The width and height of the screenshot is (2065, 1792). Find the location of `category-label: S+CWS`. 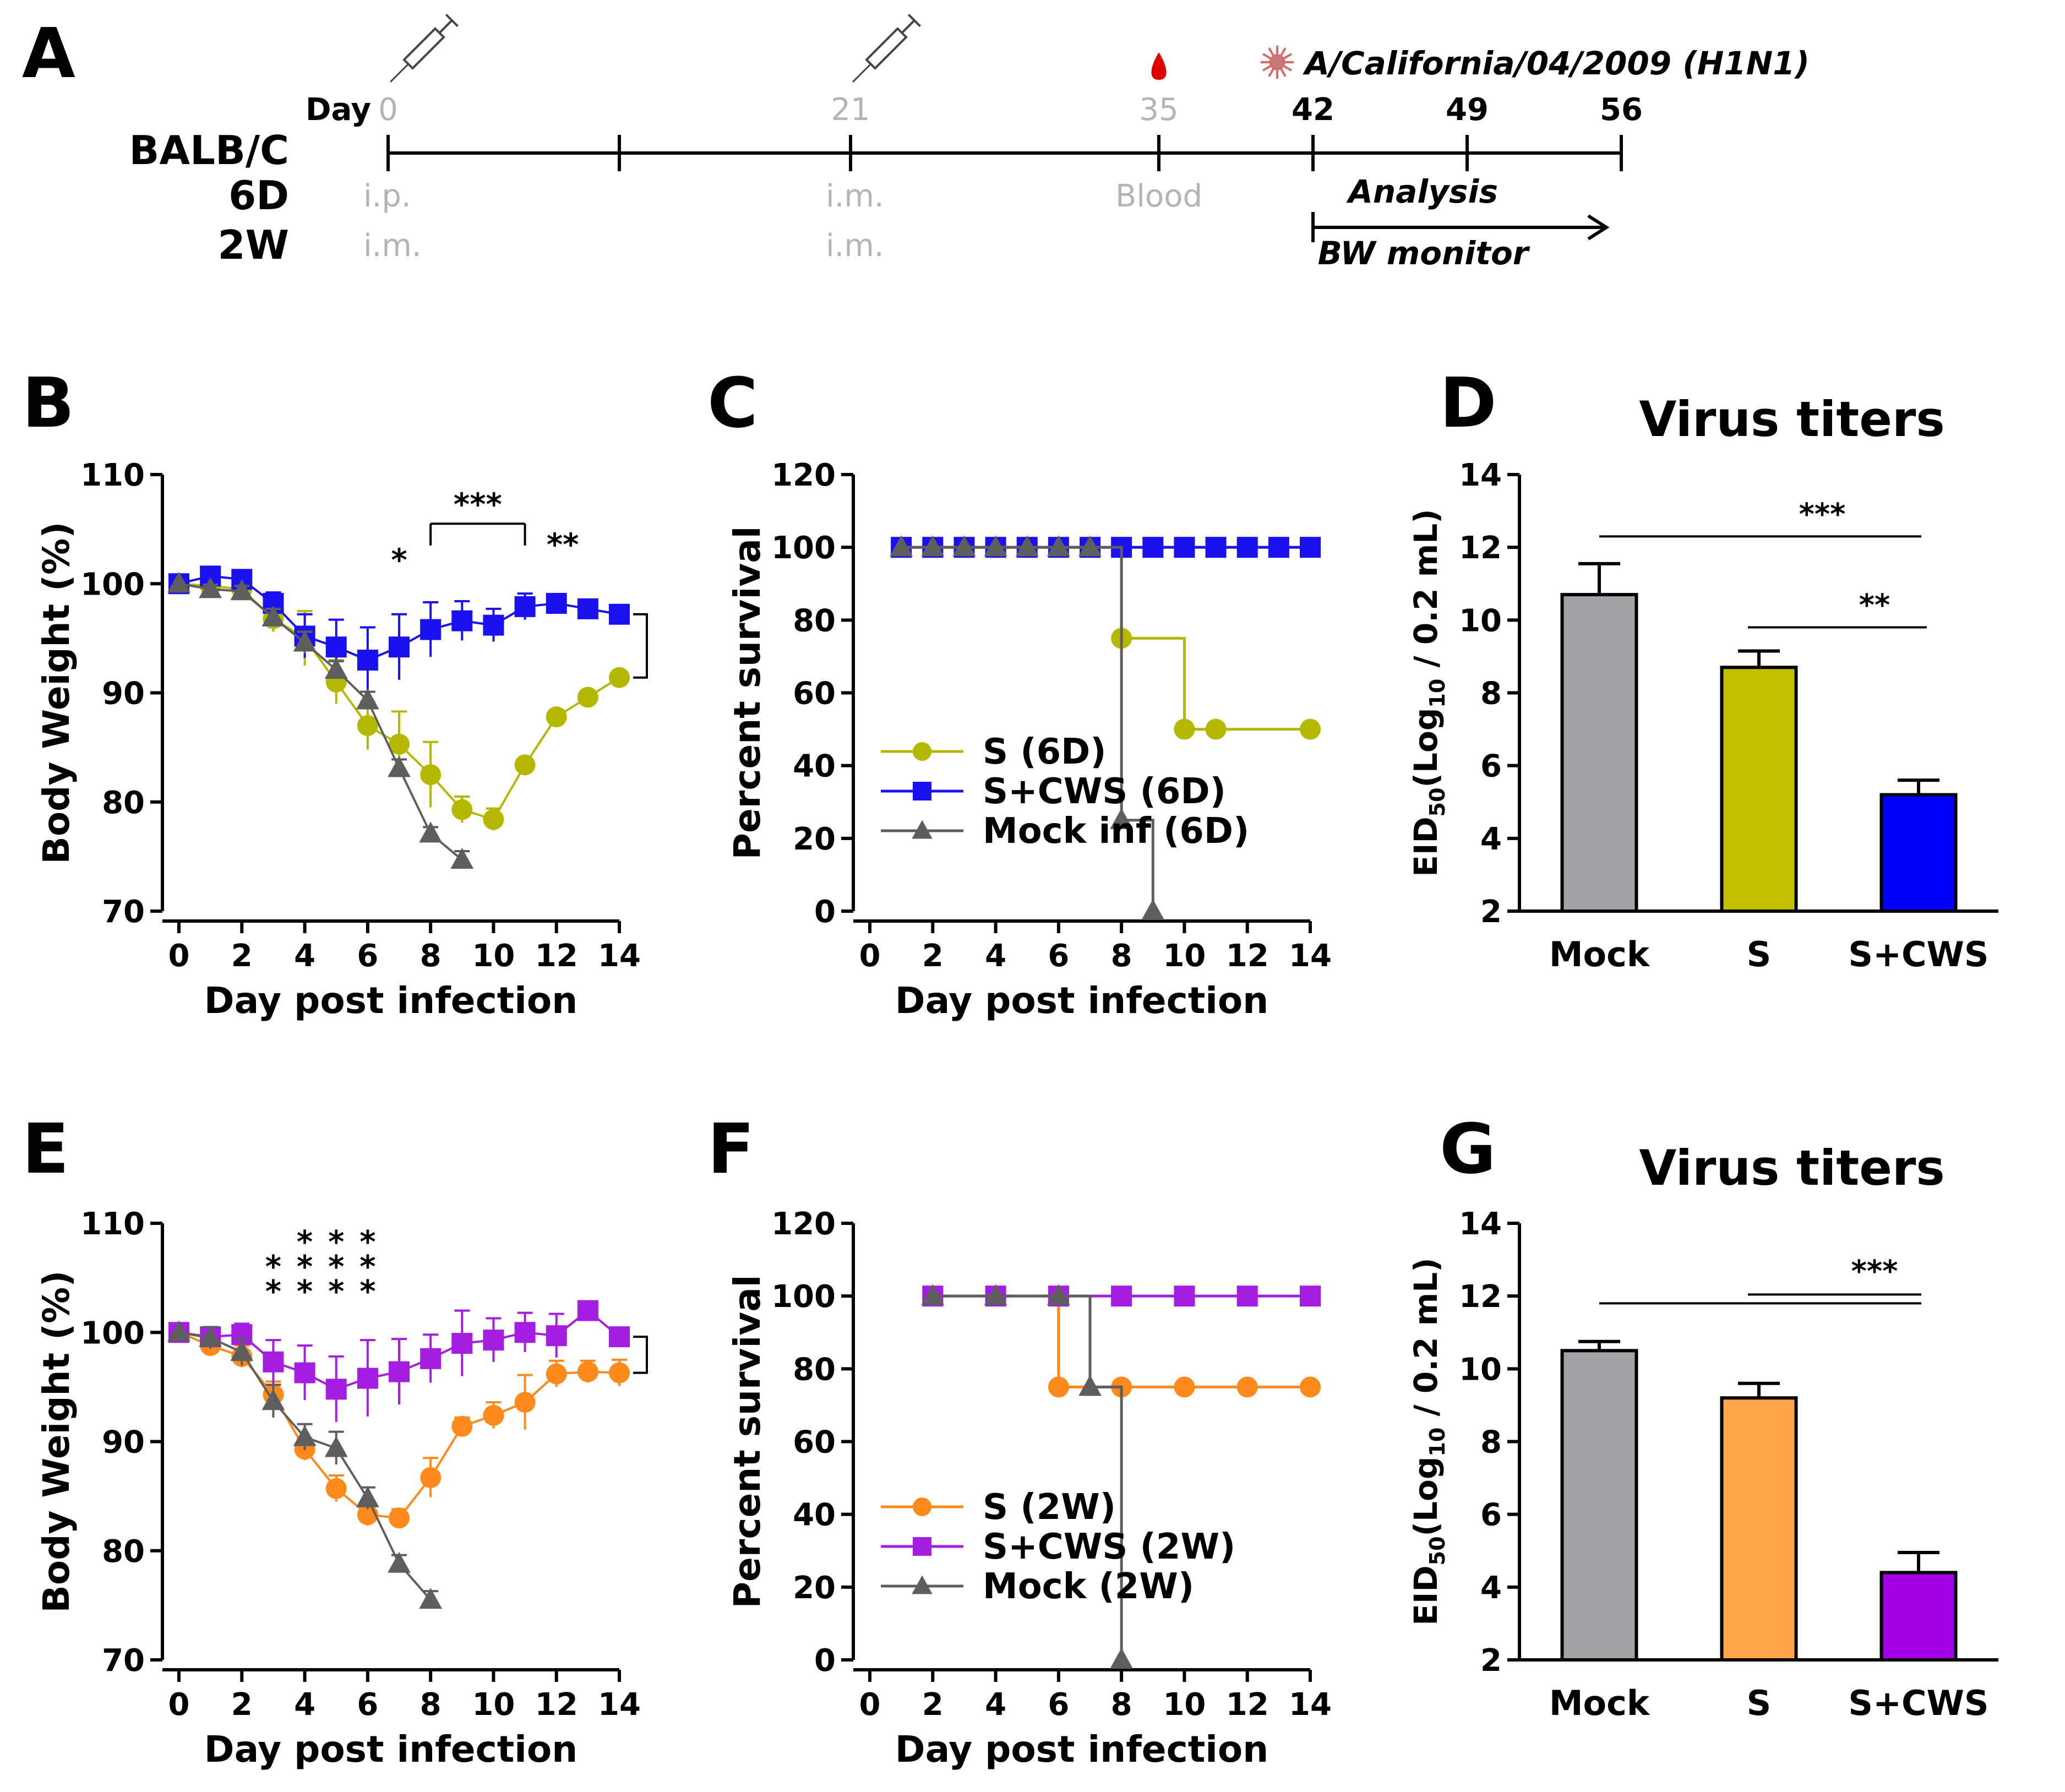

category-label: S+CWS is located at coordinates (1918, 954).